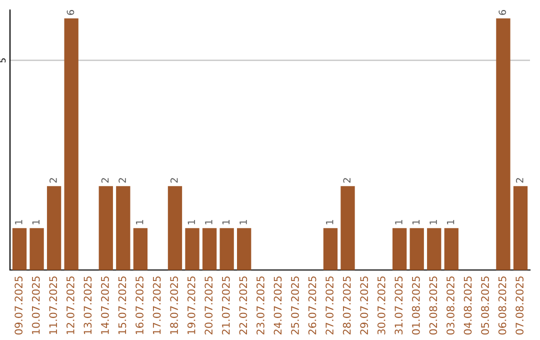  What do you see at coordinates (191, 305) in the screenshot?
I see `x-tick-label: 19.07.2025` at bounding box center [191, 305].